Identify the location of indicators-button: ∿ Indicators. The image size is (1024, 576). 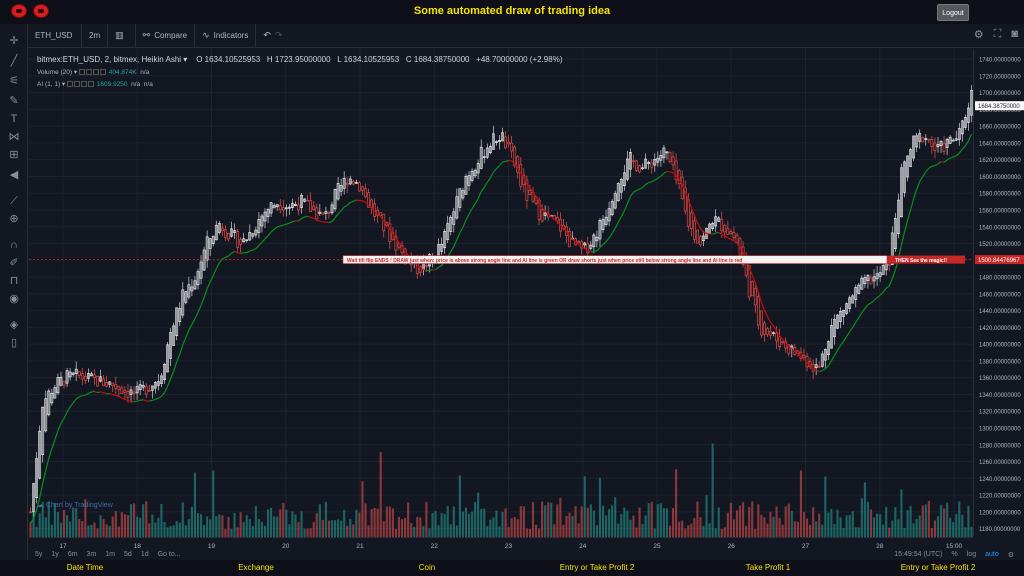
(226, 35).